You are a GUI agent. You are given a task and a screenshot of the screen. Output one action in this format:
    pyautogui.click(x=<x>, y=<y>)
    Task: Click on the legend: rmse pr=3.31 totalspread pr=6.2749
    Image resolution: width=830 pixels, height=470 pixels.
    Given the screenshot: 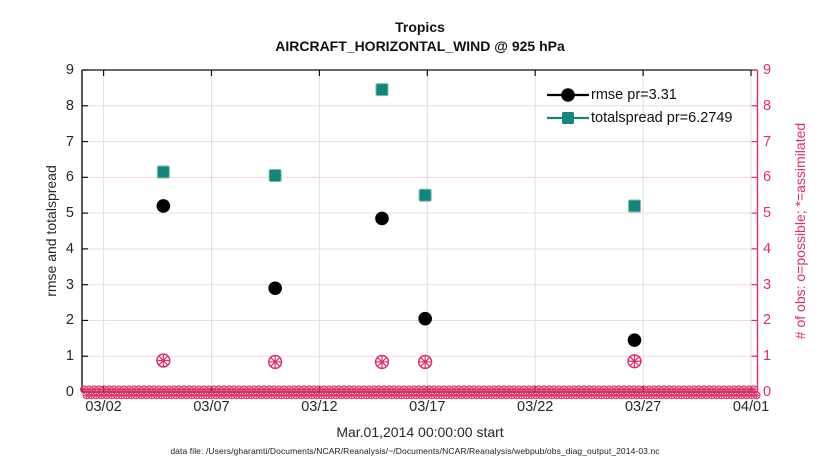 What is the action you would take?
    pyautogui.click(x=638, y=106)
    